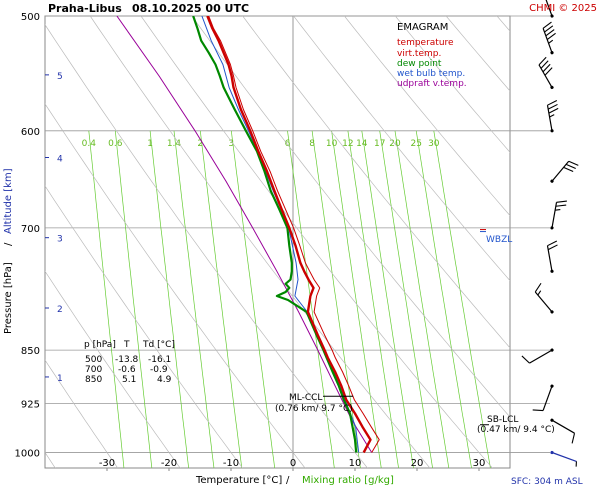 The width and height of the screenshot is (600, 500). I want to click on legend-item-temperature: temperature, so click(425, 43).